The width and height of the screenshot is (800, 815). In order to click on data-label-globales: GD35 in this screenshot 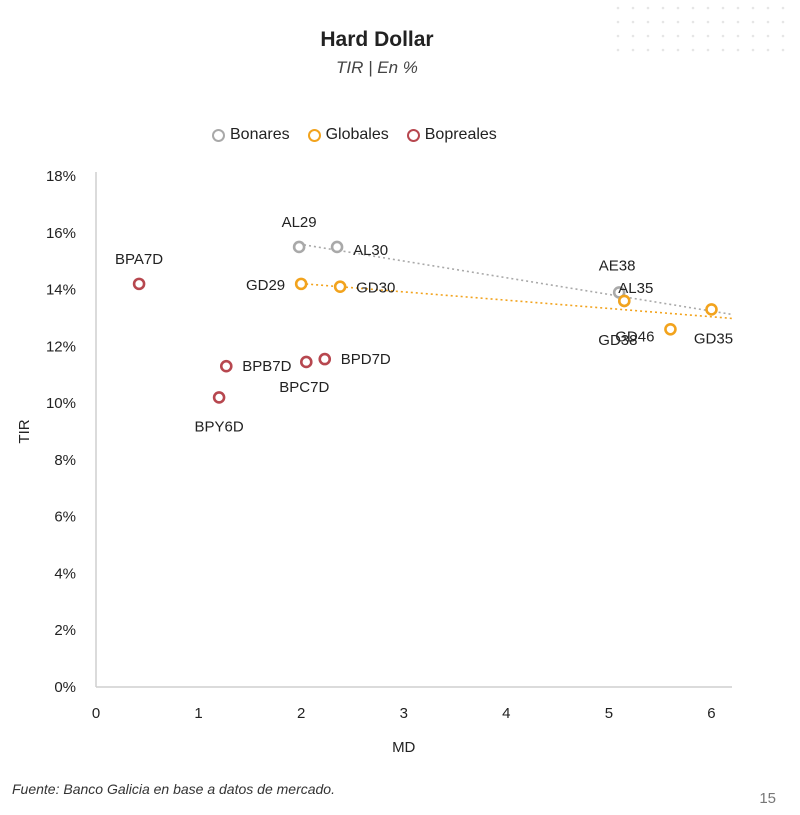, I will do `click(713, 338)`.